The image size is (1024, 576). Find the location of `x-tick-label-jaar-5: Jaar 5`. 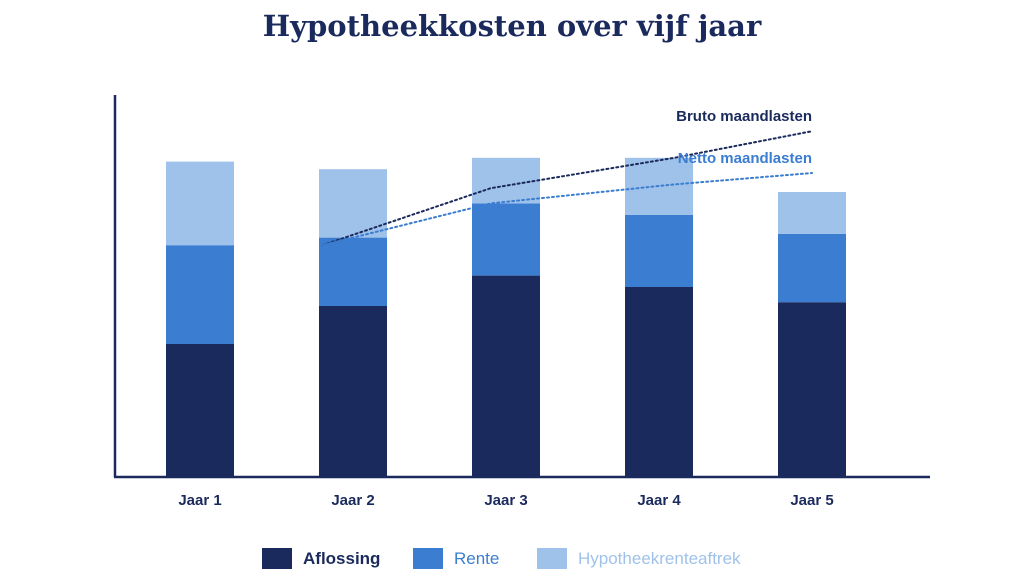

x-tick-label-jaar-5: Jaar 5 is located at coordinates (811, 500).